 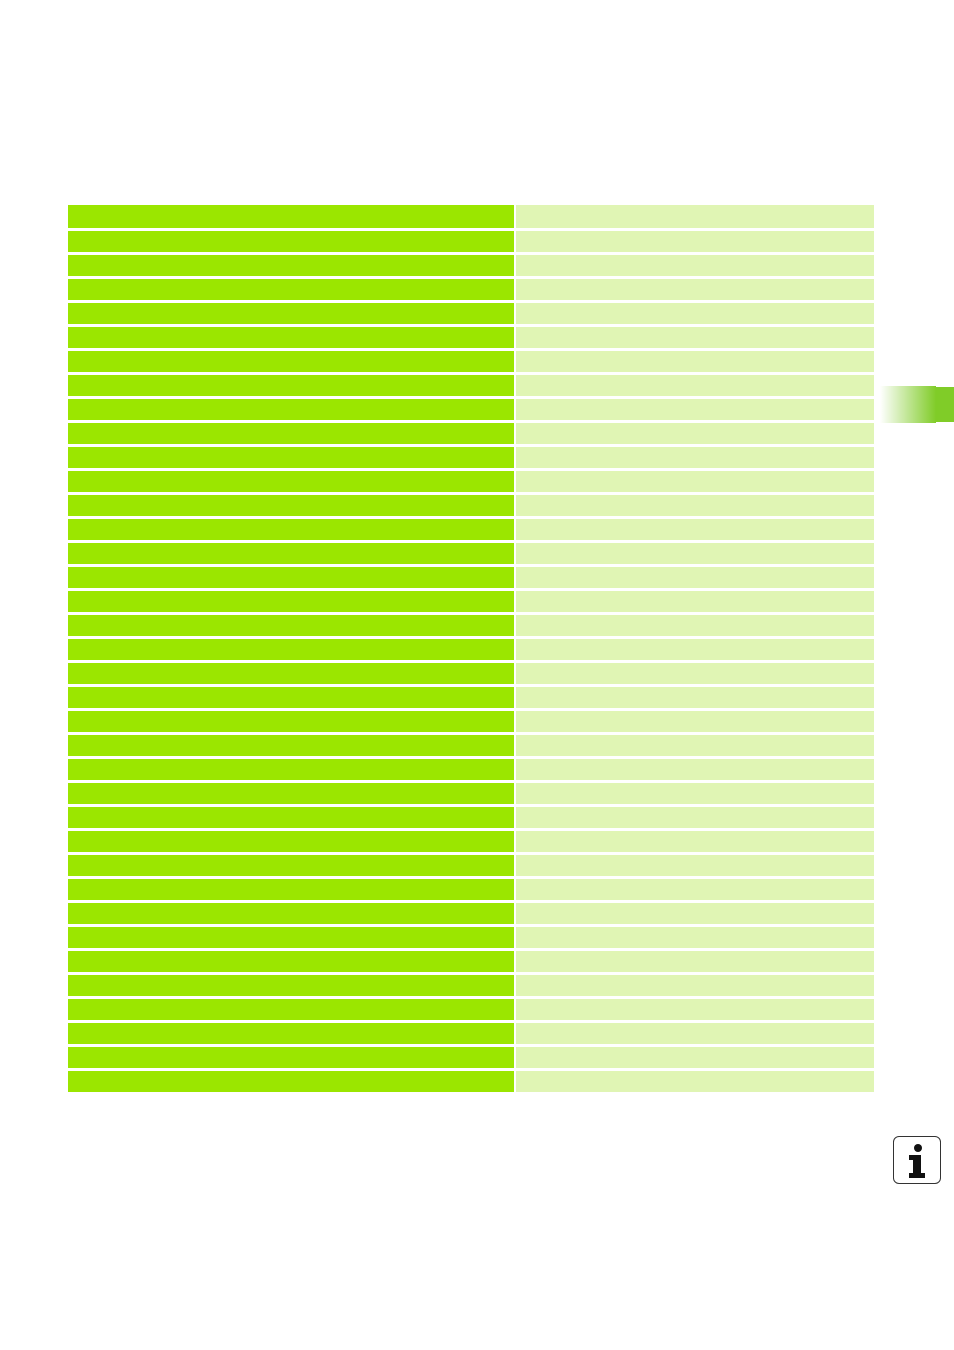 What do you see at coordinates (917, 404) in the screenshot?
I see `chapter-tab` at bounding box center [917, 404].